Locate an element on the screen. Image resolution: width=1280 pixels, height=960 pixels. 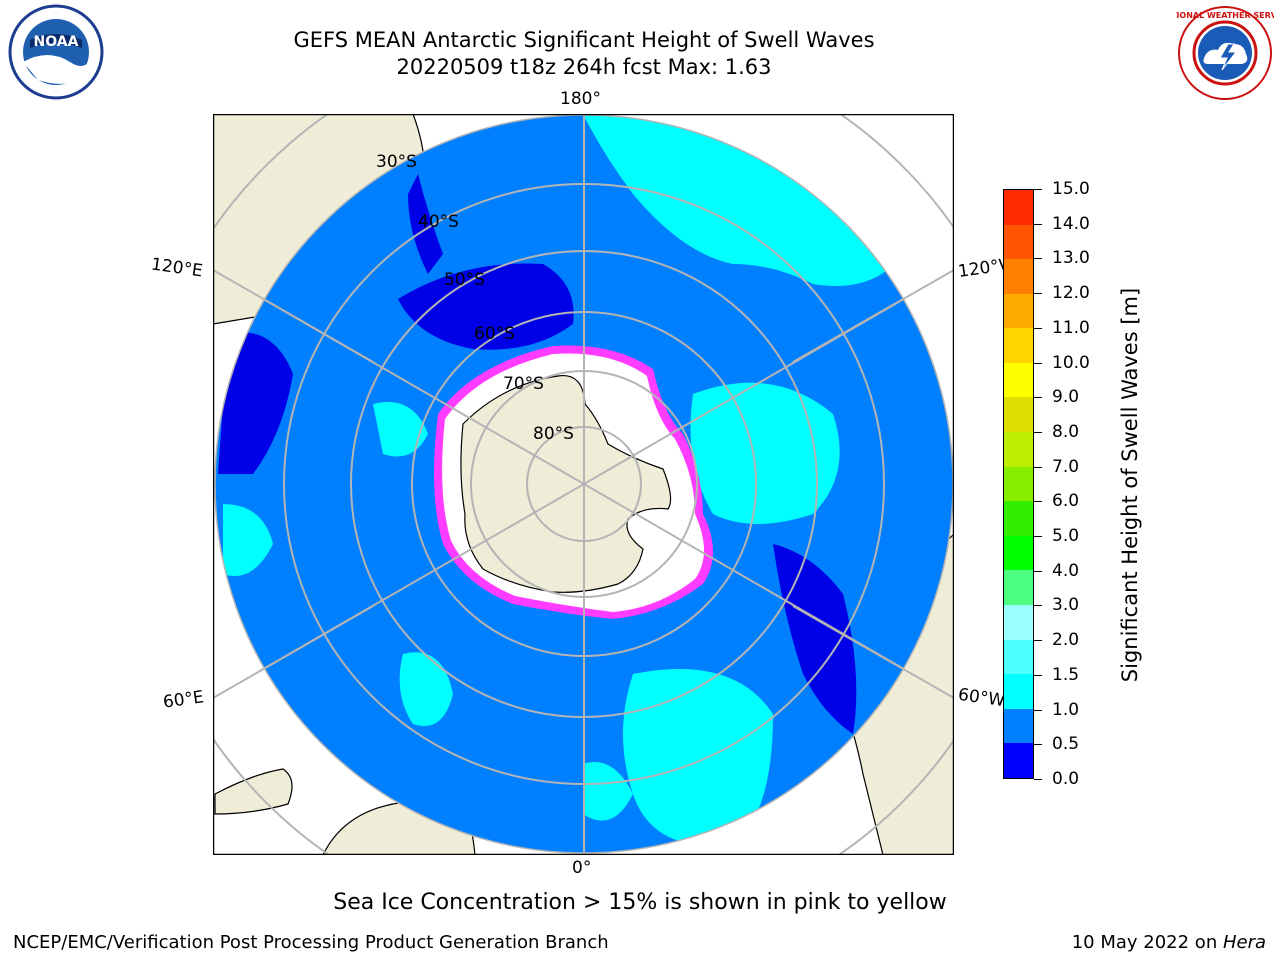
lat-label-30s: 30°S is located at coordinates (396, 162).